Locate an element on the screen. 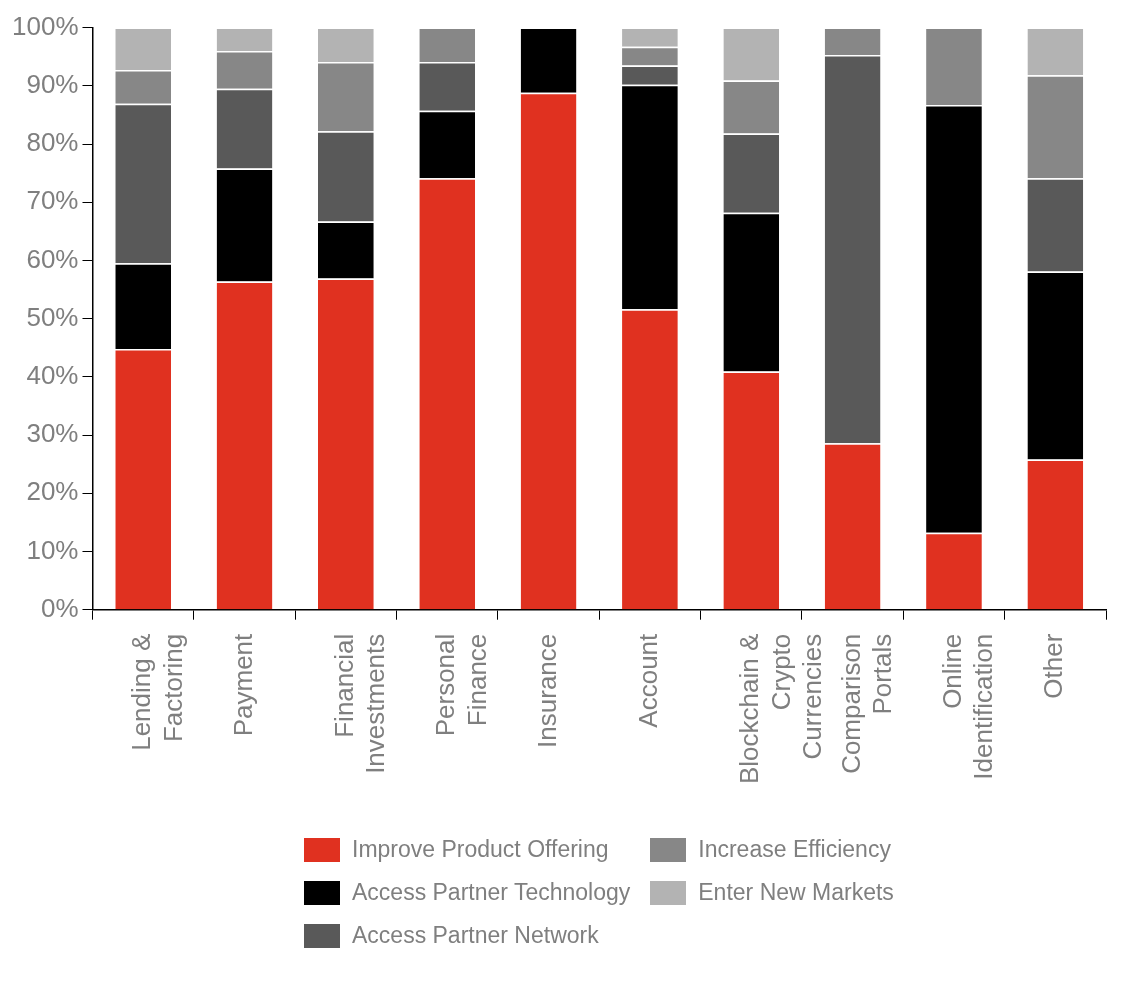 Image resolution: width=1126 pixels, height=982 pixels. legend-label: Improve Product Offering is located at coordinates (480, 849).